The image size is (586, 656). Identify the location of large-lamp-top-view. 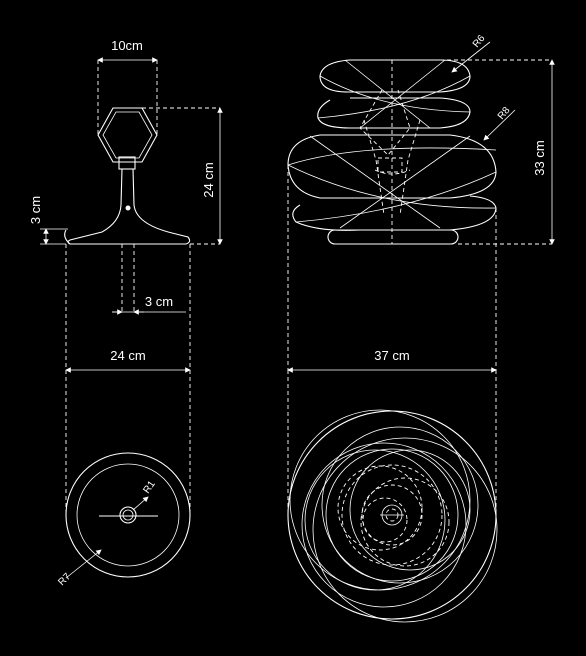
(392, 496).